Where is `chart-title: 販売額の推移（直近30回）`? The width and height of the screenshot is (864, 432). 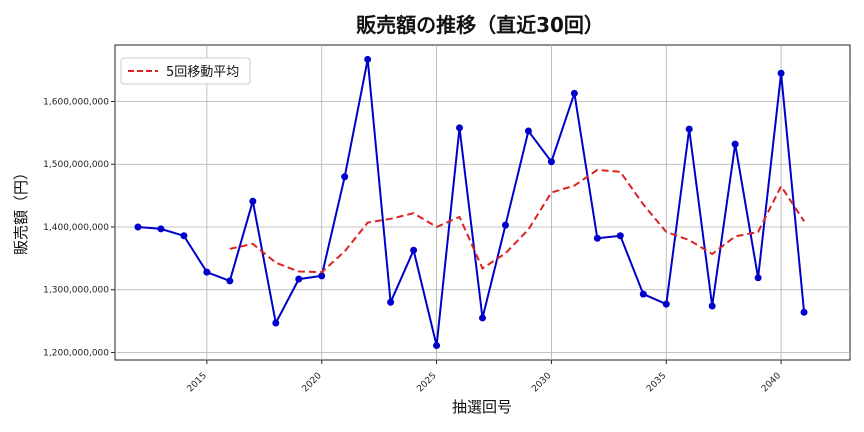
chart-title: 販売額の推移（直近30回） is located at coordinates (480, 25).